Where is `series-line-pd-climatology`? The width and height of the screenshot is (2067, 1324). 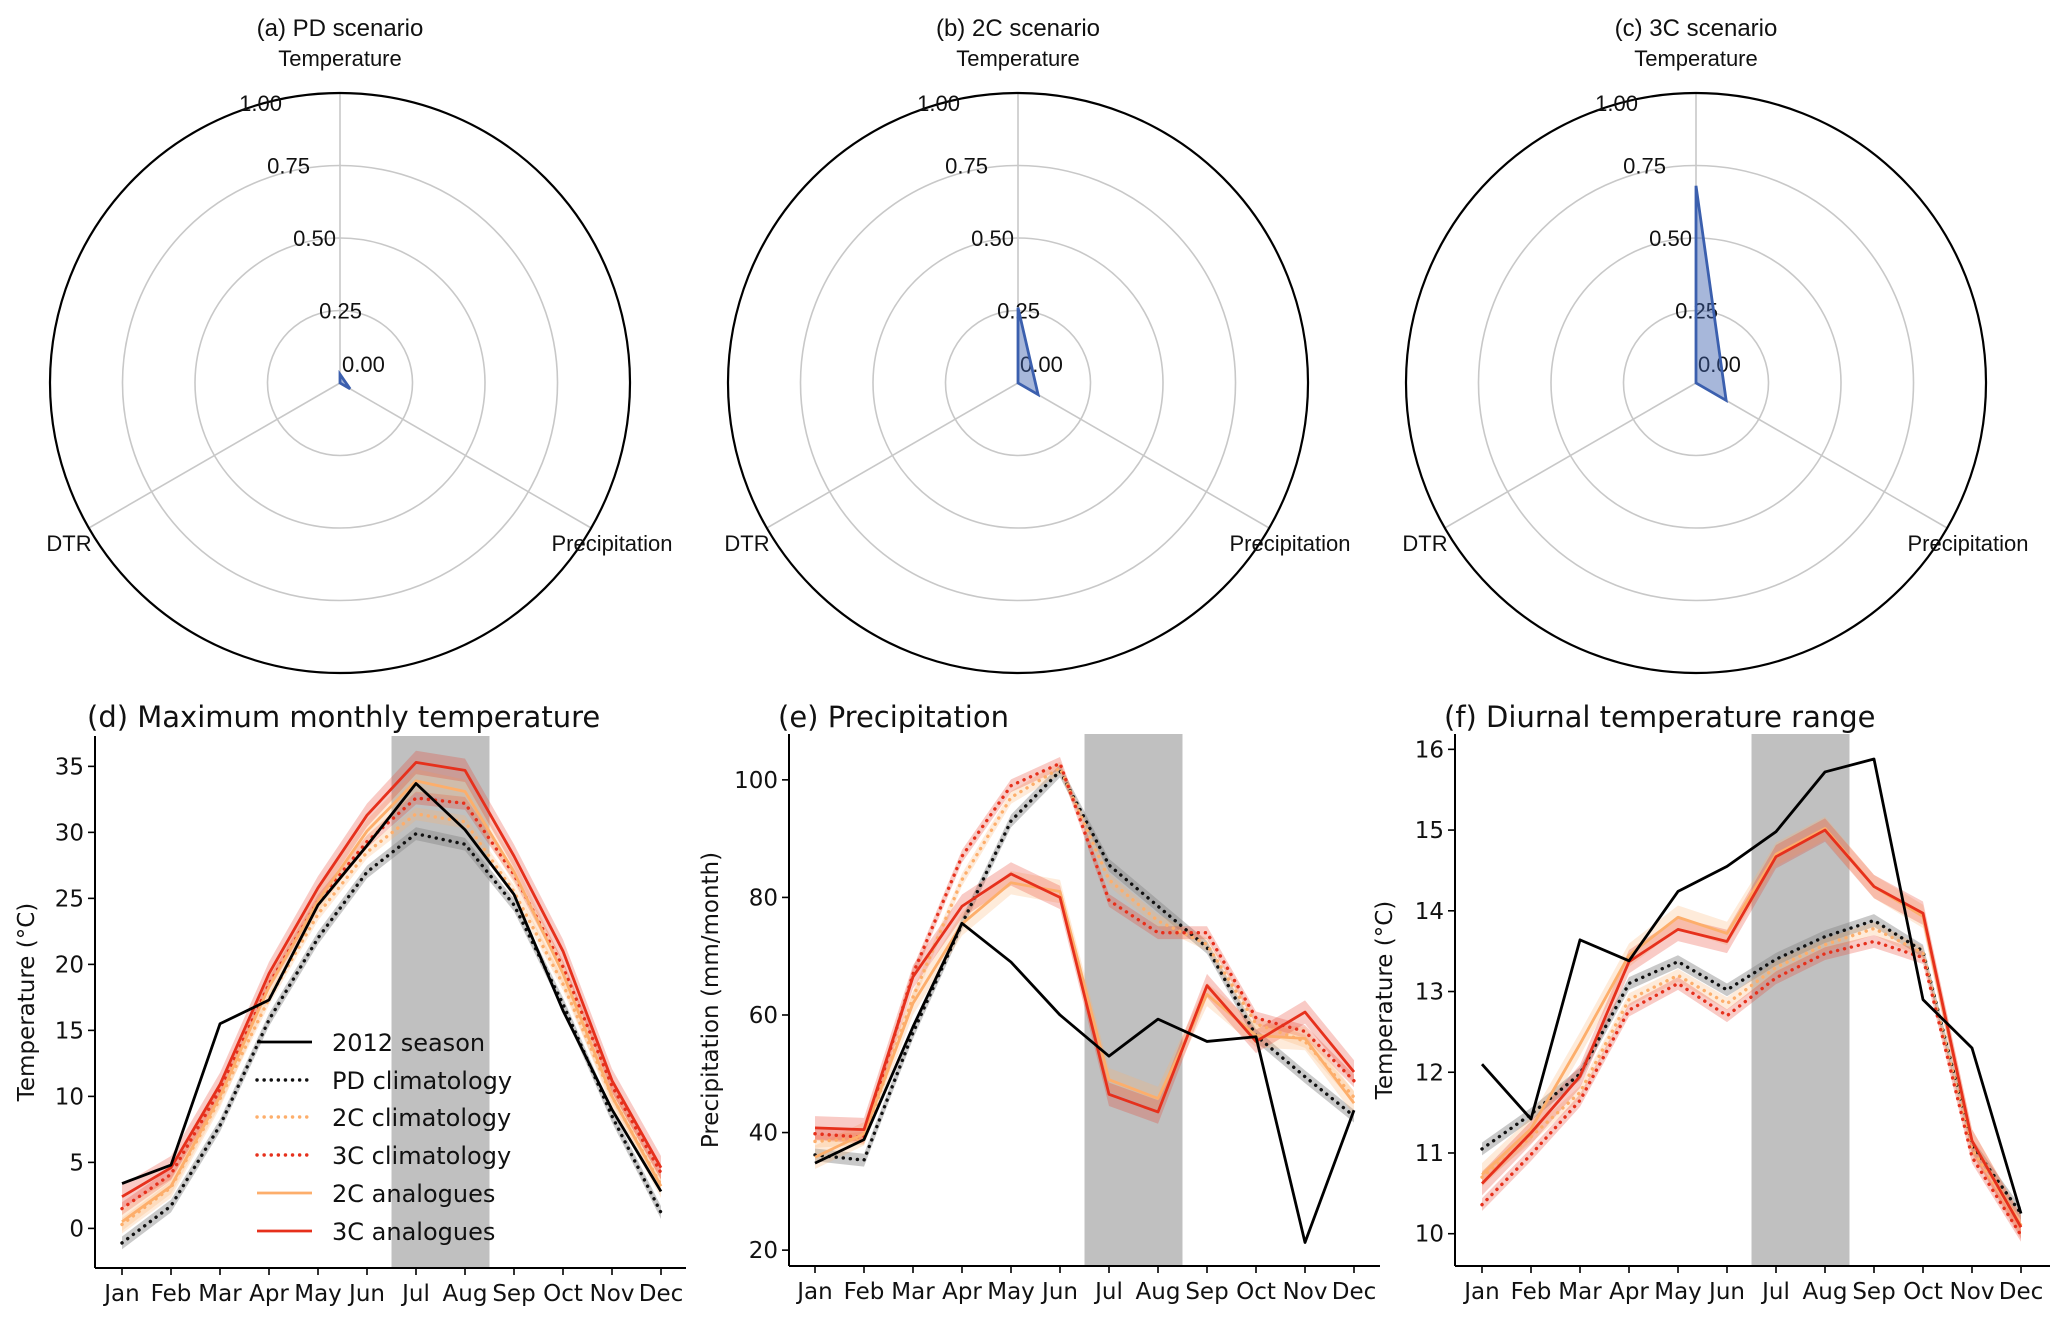
series-line-pd-climatology is located at coordinates (1084, 965).